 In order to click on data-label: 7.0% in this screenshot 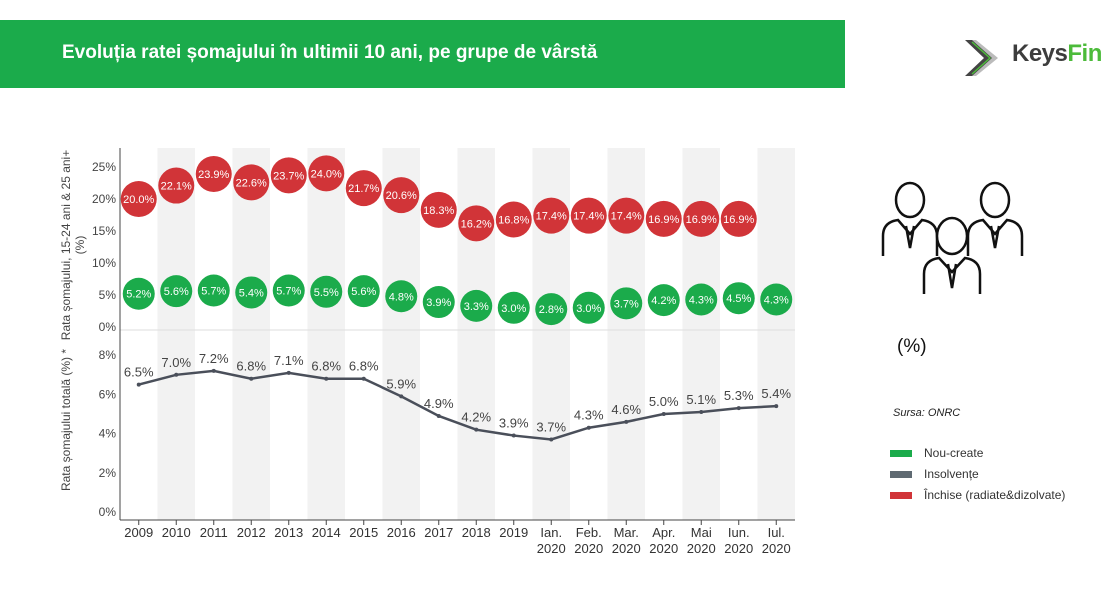, I will do `click(176, 362)`.